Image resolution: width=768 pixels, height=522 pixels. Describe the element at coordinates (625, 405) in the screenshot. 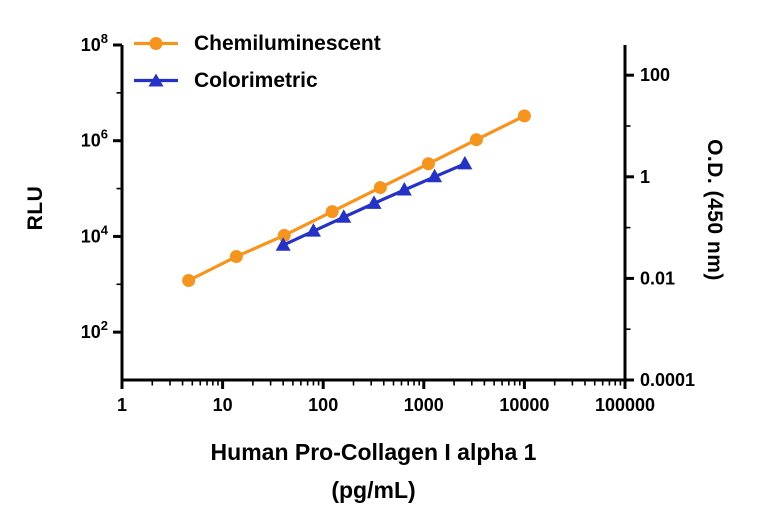

I see `svg-text: 100000` at that location.